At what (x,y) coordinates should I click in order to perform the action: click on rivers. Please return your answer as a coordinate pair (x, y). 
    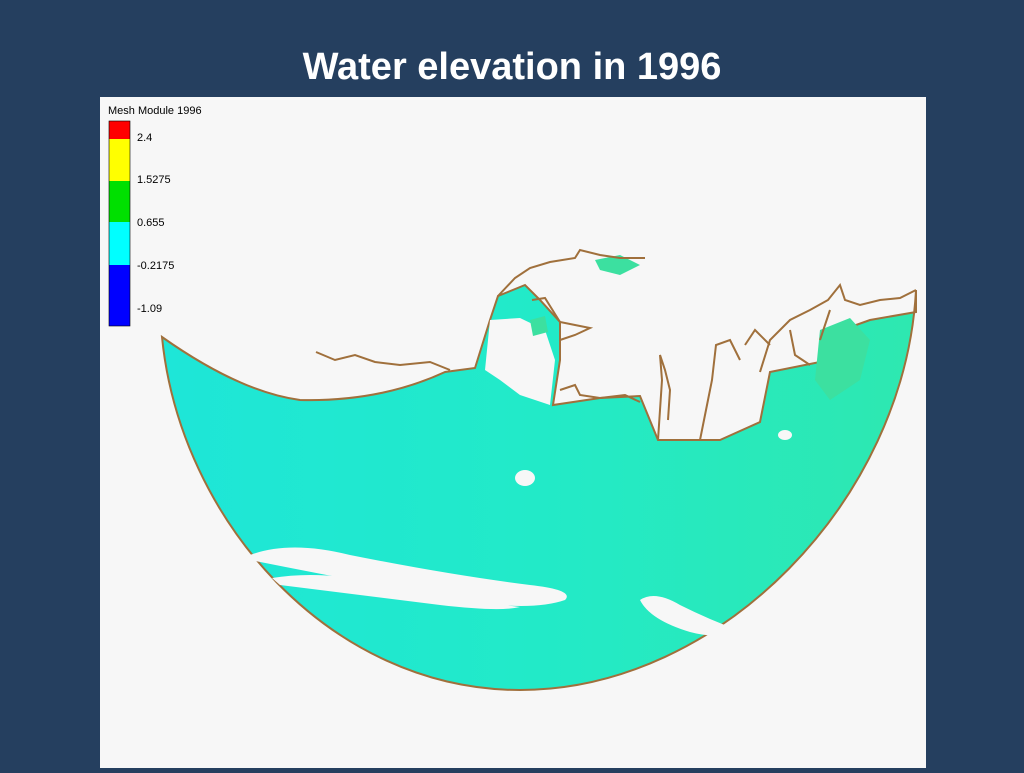
    Looking at the image, I should click on (616, 344).